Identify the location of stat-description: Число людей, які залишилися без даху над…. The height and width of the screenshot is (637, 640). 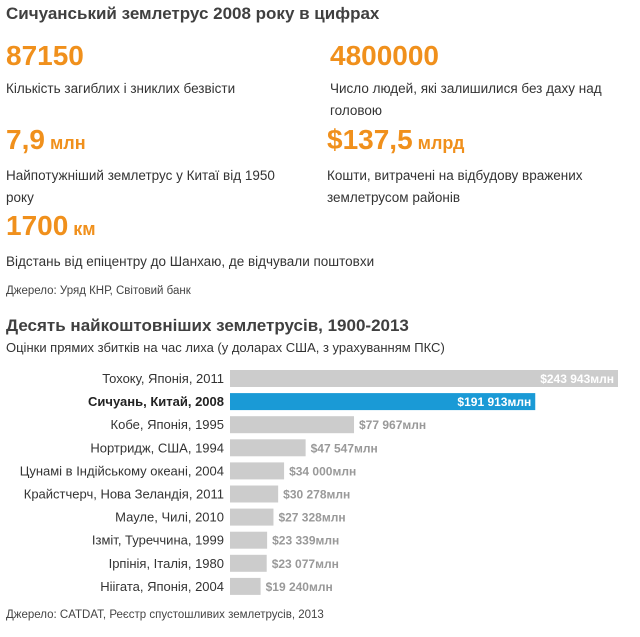
(466, 99).